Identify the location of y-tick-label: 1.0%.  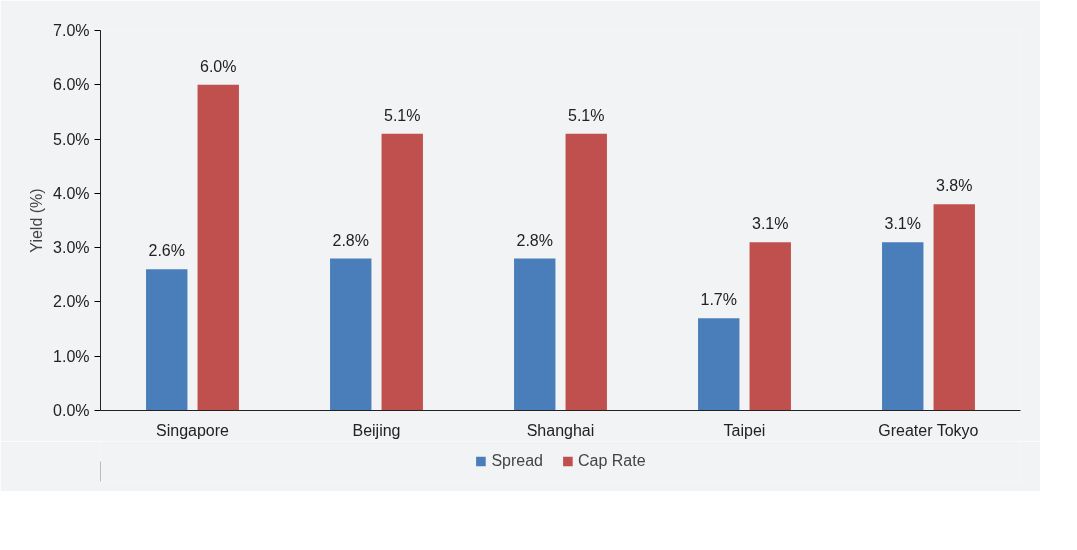
(71, 356).